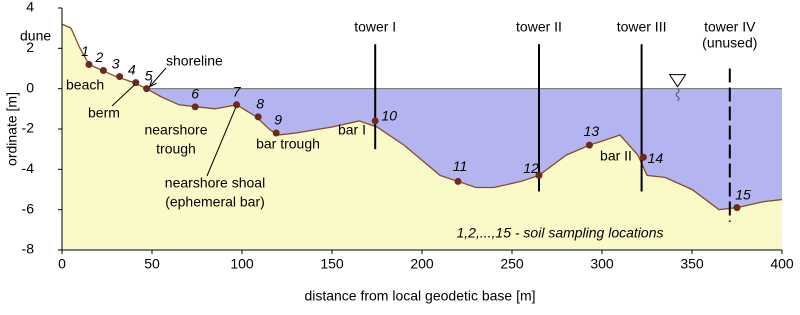 Image resolution: width=800 pixels, height=315 pixels. Describe the element at coordinates (215, 202) in the screenshot. I see `annotation: (ephemeral bar)` at that location.